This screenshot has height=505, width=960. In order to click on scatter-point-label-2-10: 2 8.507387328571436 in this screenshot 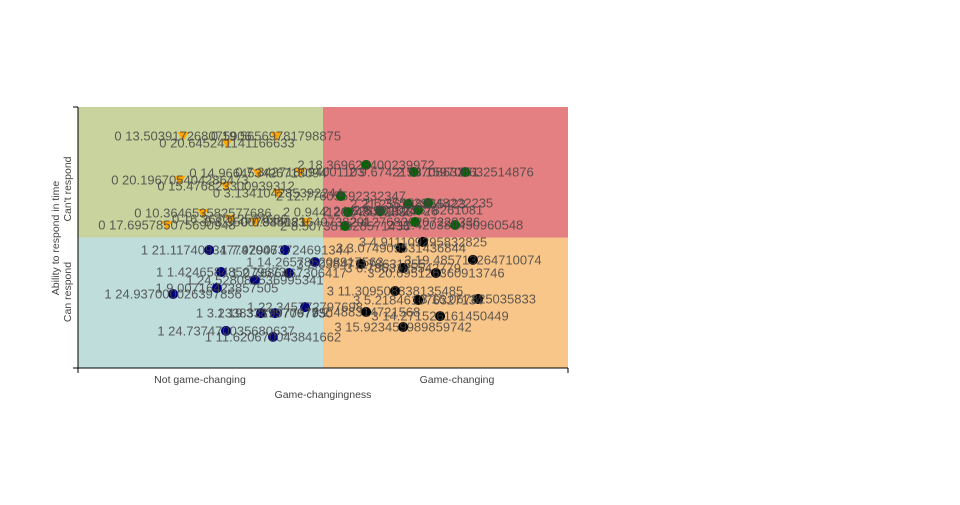, I will do `click(345, 226)`.